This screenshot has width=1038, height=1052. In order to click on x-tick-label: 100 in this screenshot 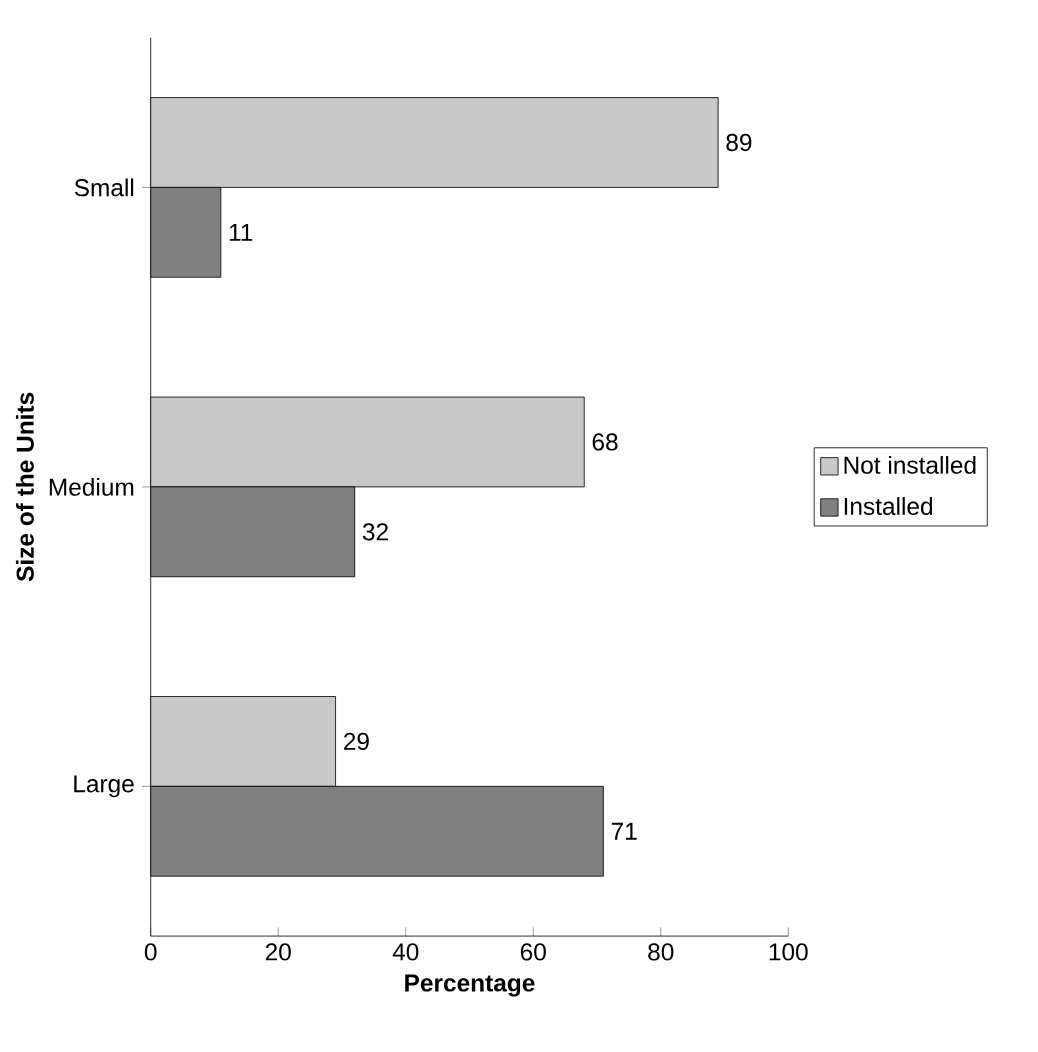, I will do `click(788, 952)`.